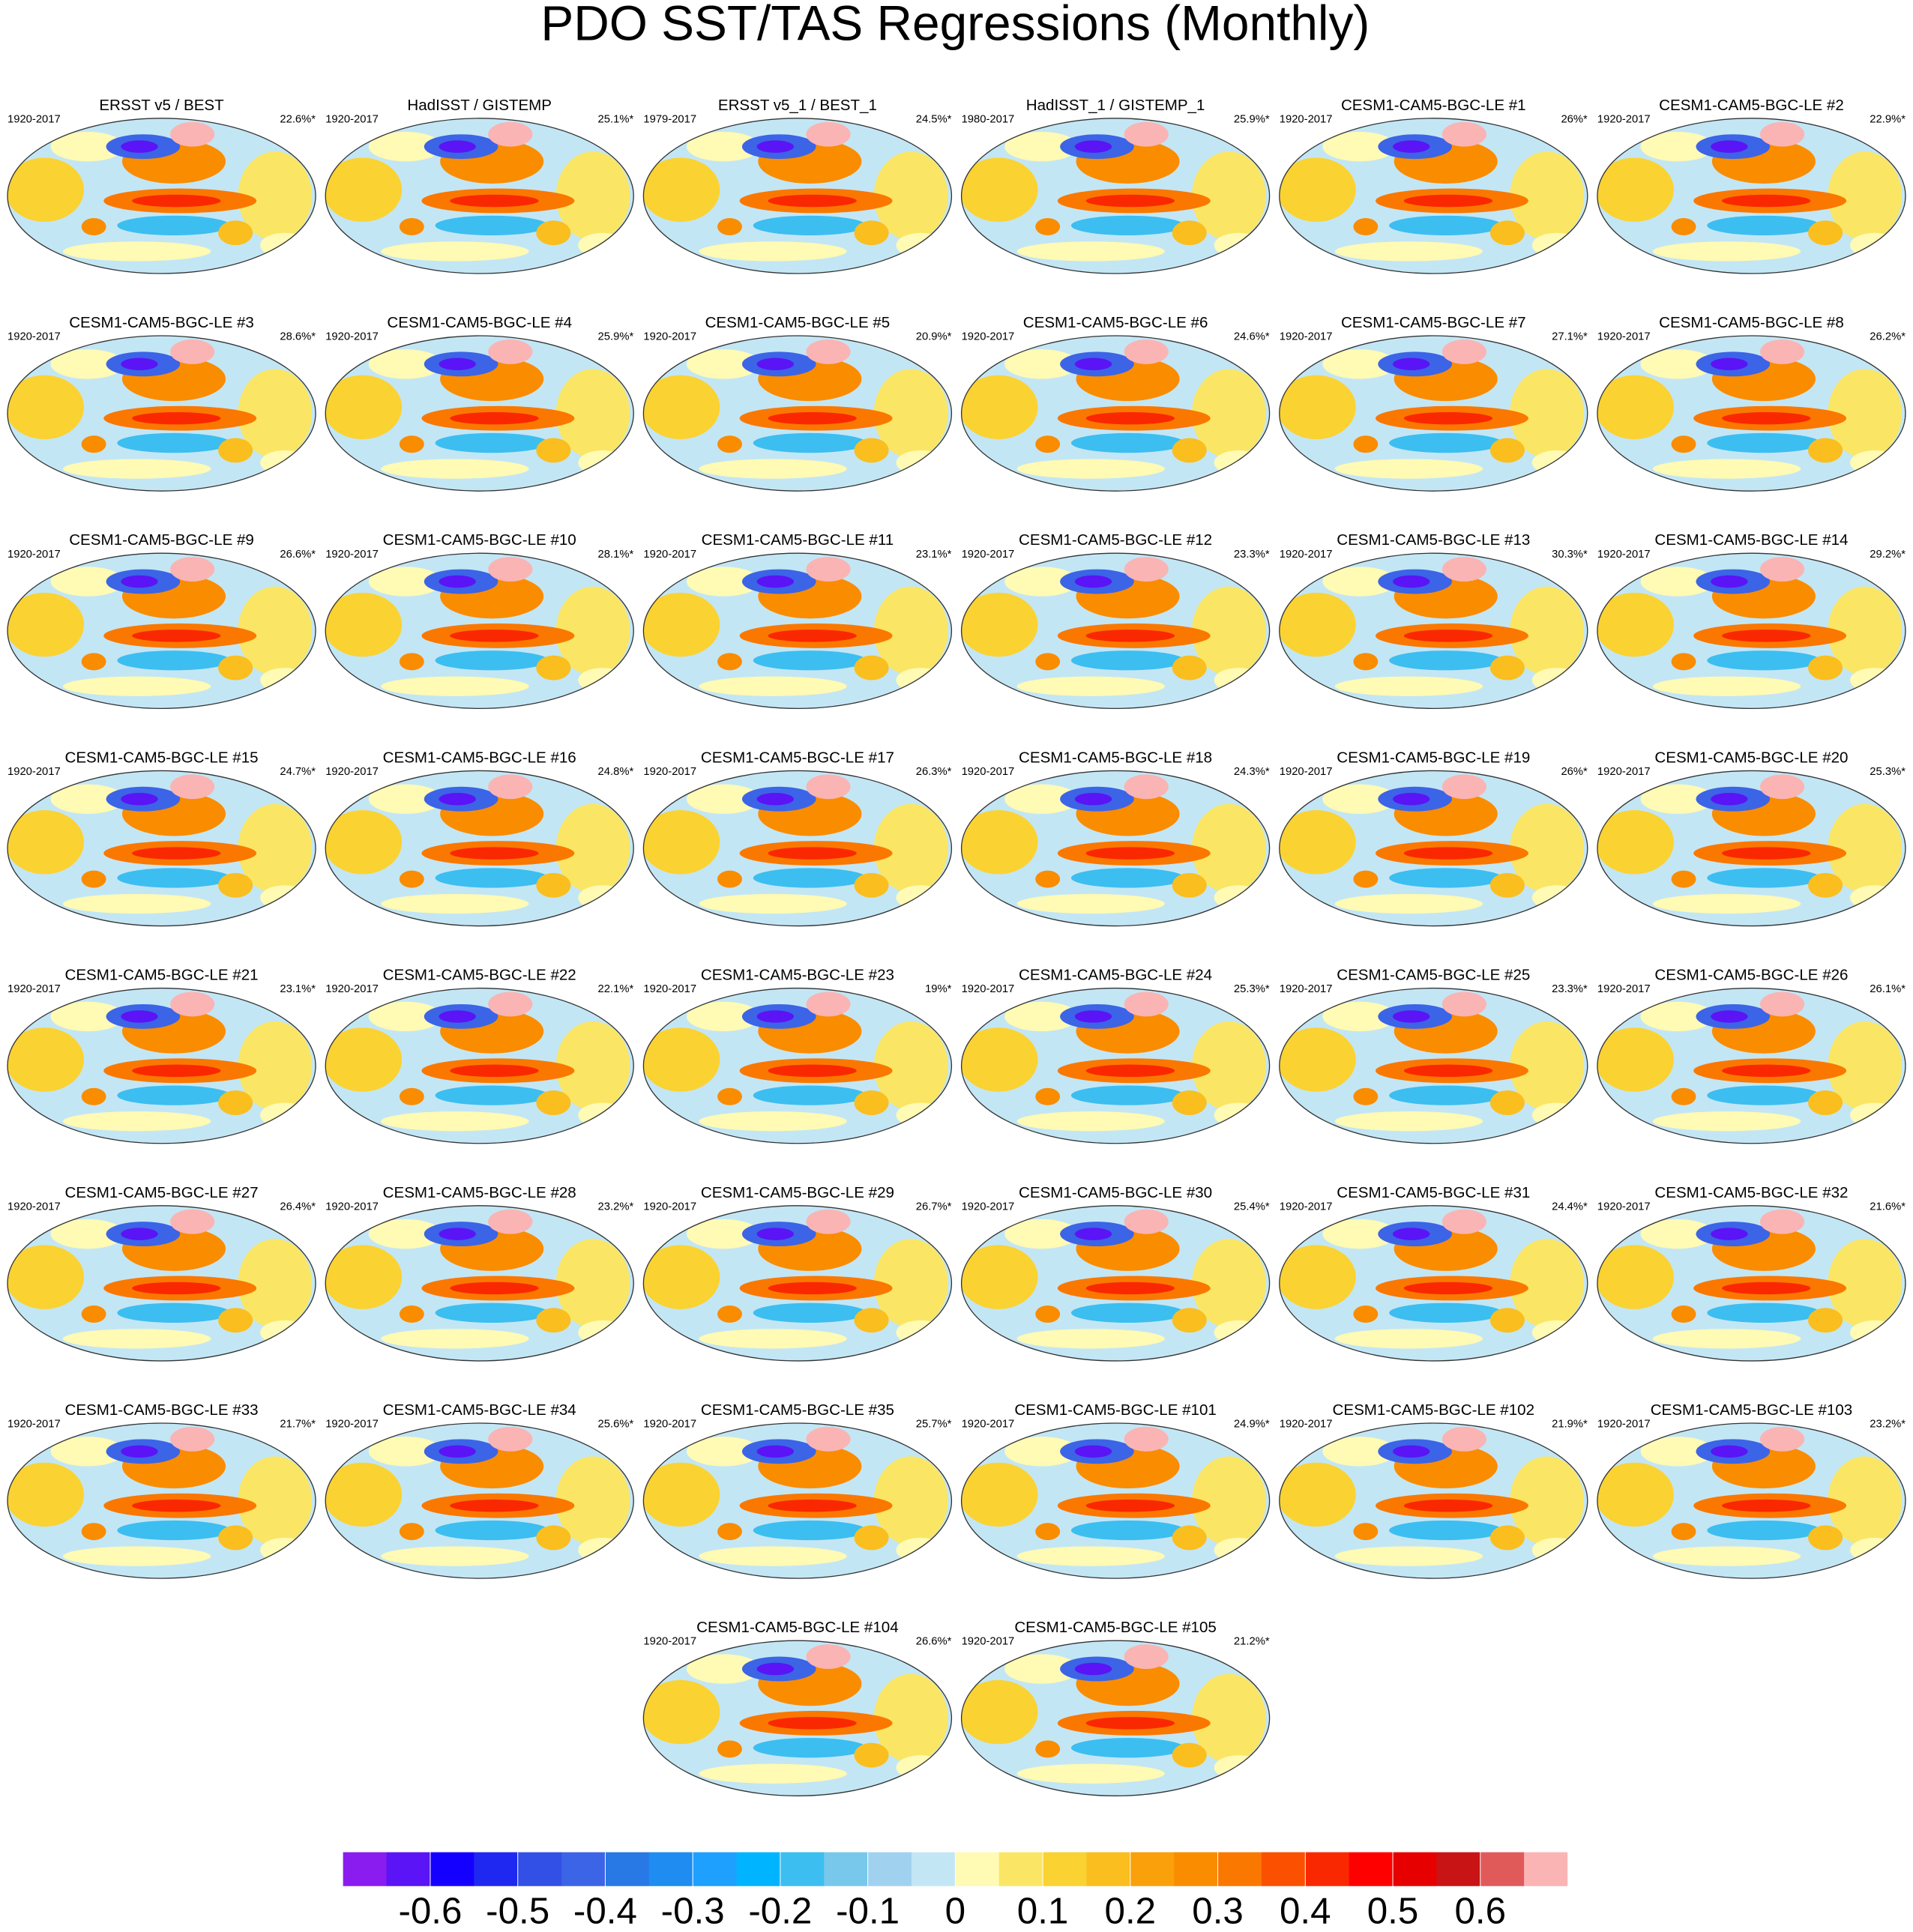 Image resolution: width=1913 pixels, height=1932 pixels. What do you see at coordinates (162, 1410) in the screenshot?
I see `panel-title: CESM1-CAM5-BGC-LE #33` at bounding box center [162, 1410].